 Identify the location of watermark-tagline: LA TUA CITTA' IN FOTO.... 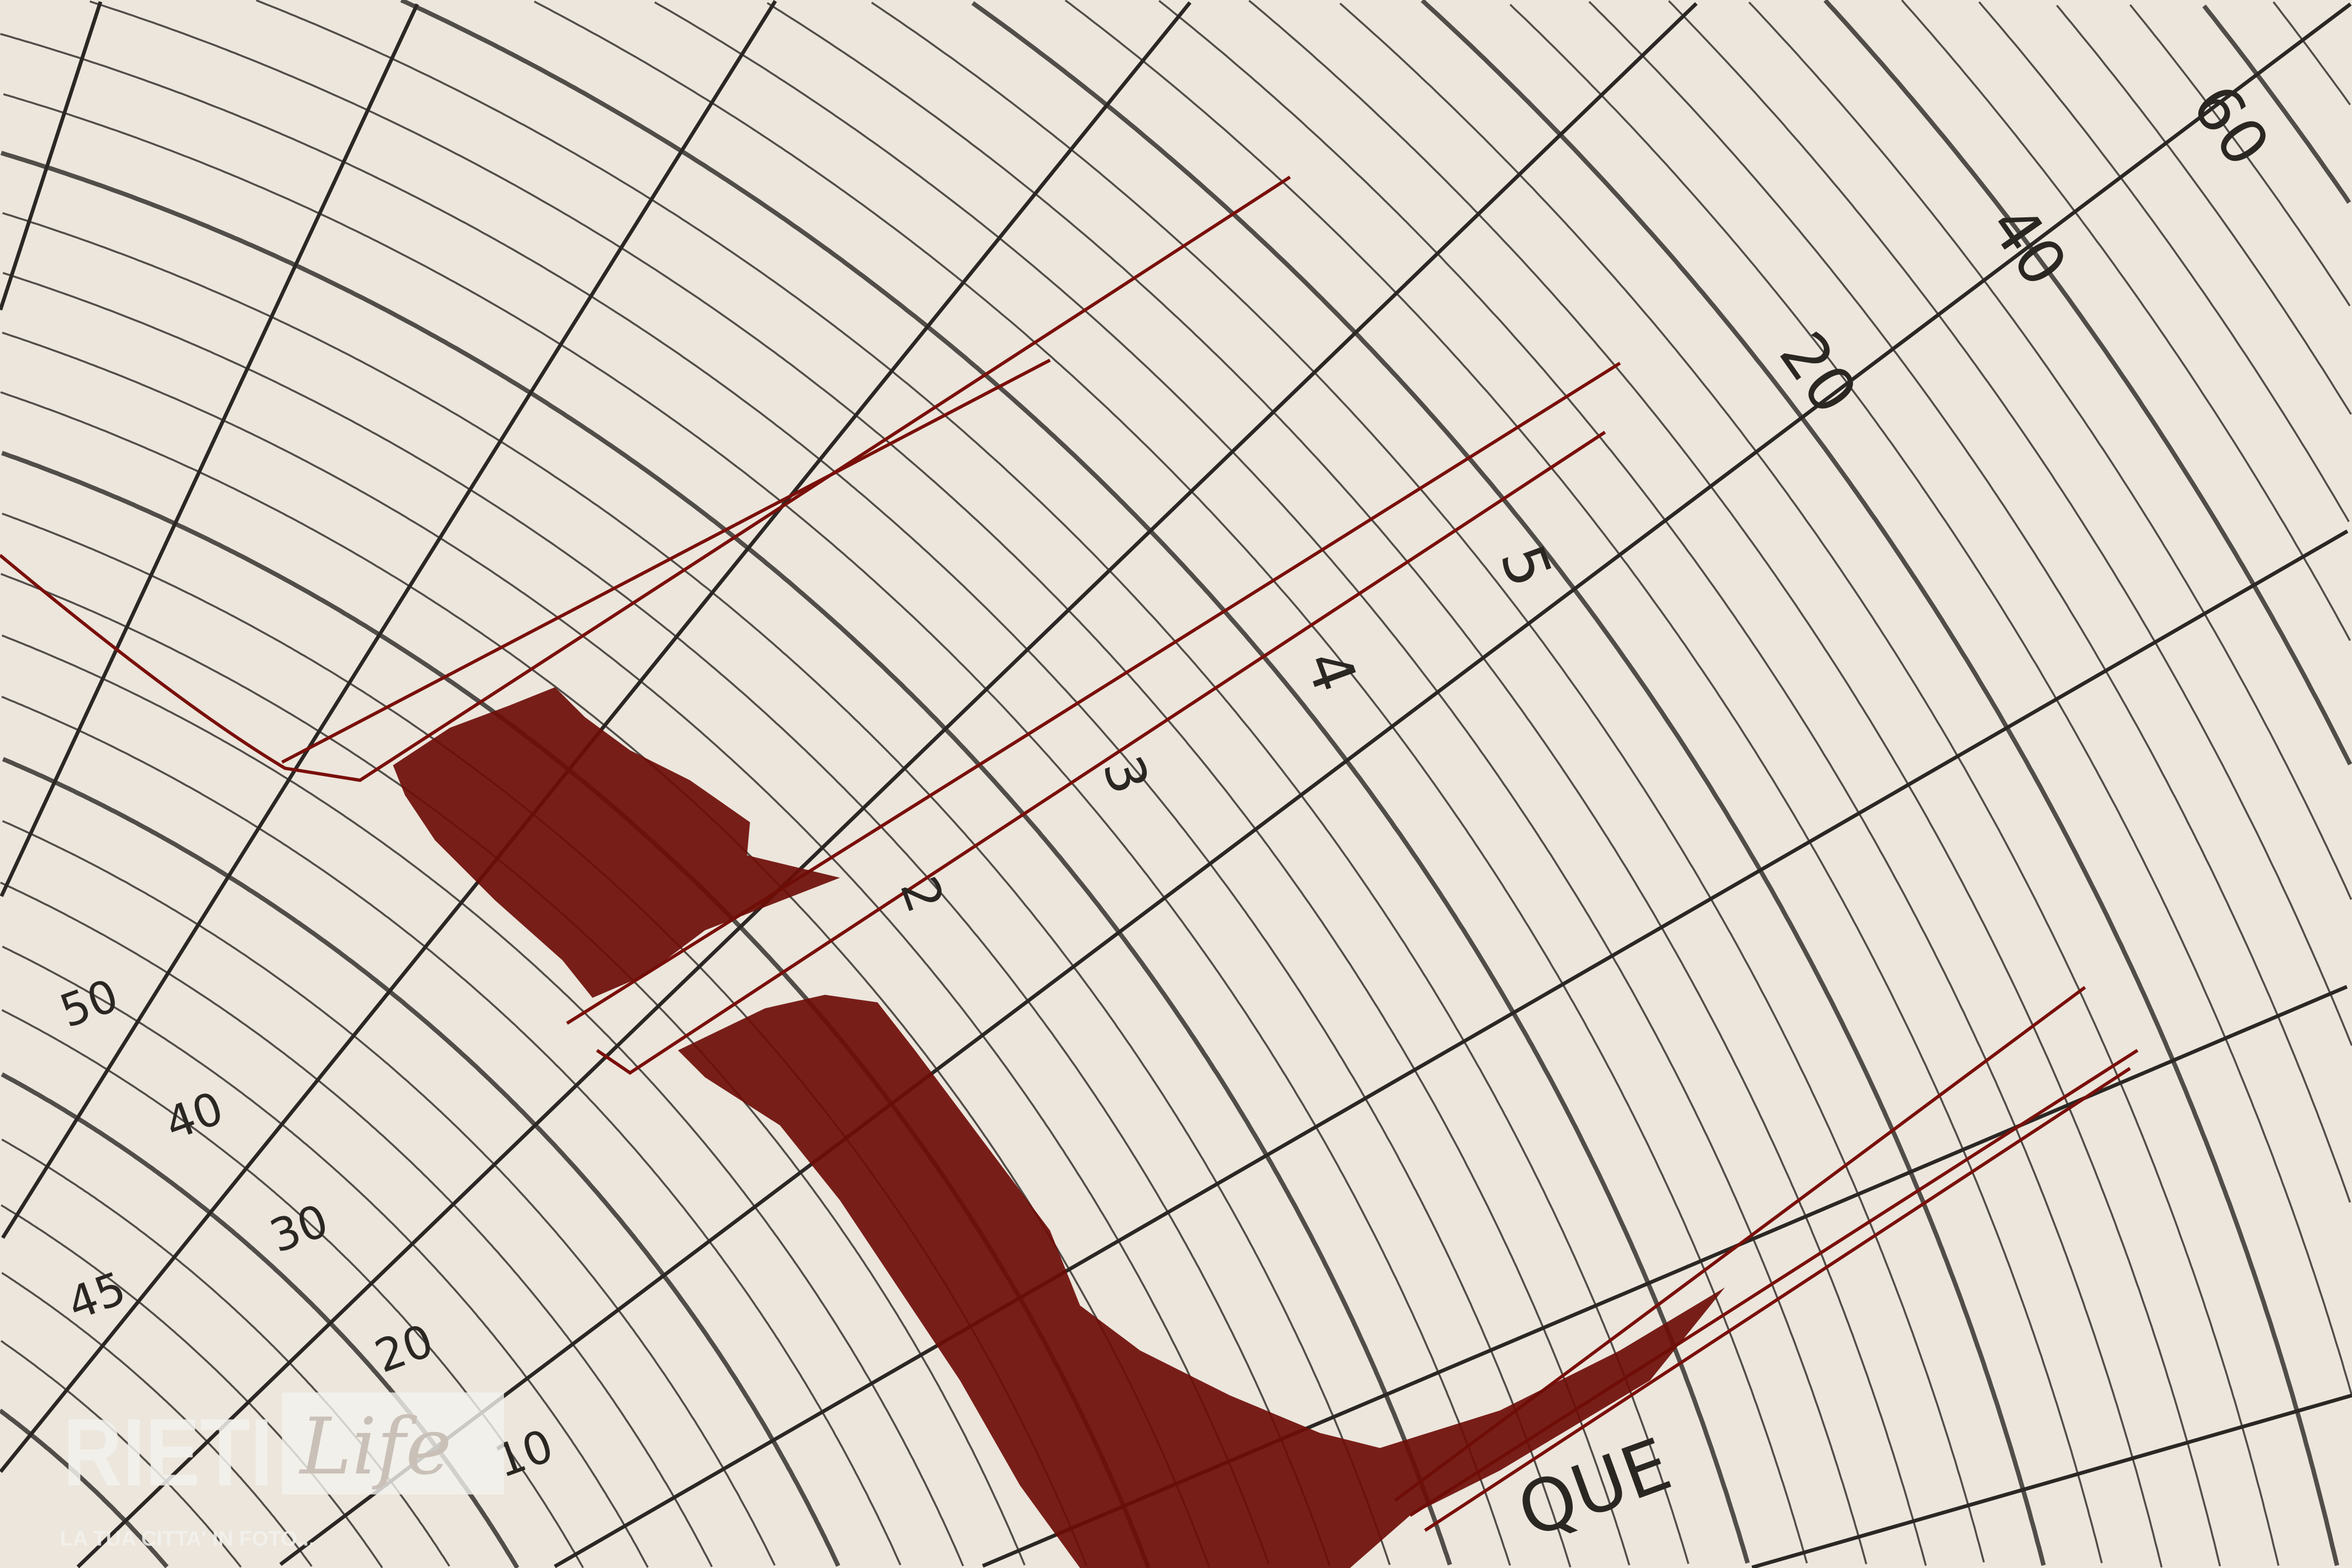
(187, 1538).